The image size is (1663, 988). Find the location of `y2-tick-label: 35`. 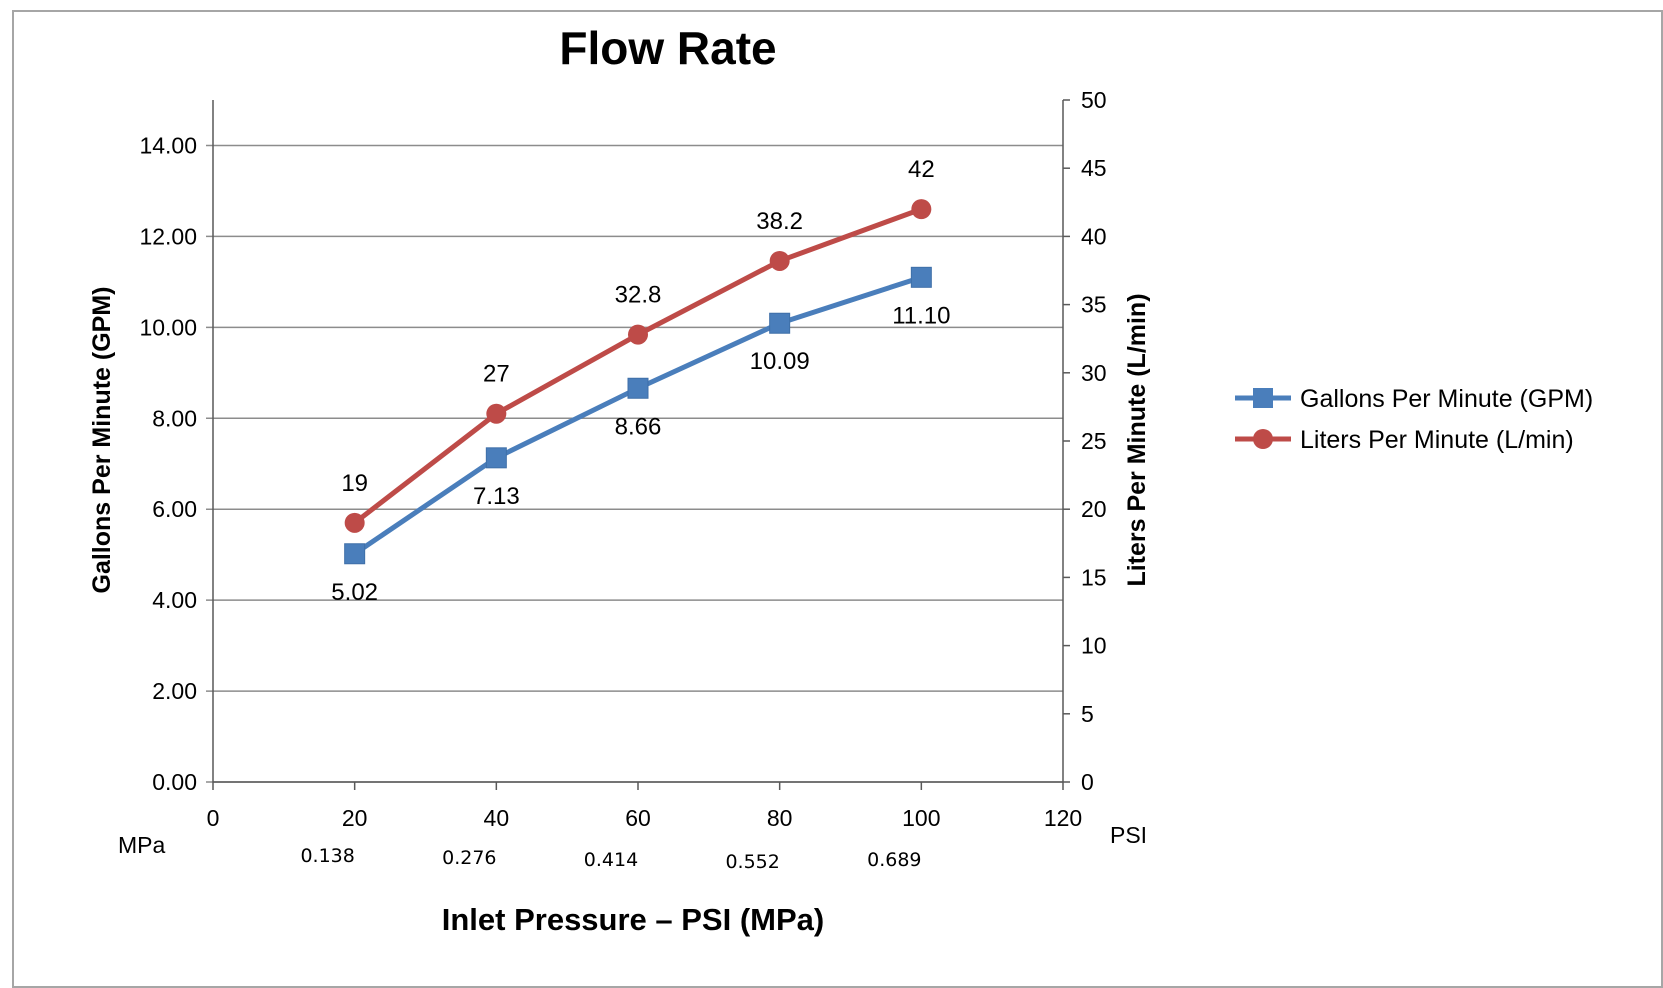

y2-tick-label: 35 is located at coordinates (1094, 305).